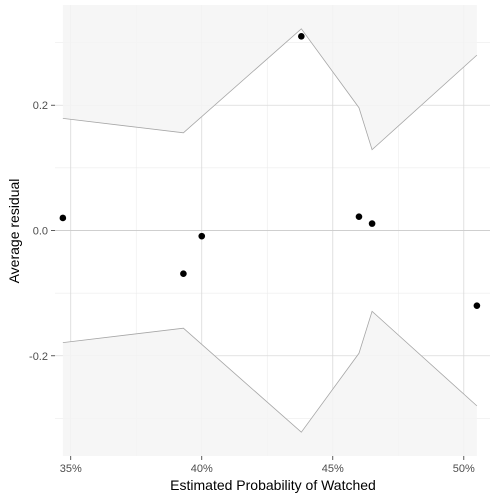 This screenshot has width=500, height=500. I want to click on x-tick-label-0: 35%, so click(71, 469).